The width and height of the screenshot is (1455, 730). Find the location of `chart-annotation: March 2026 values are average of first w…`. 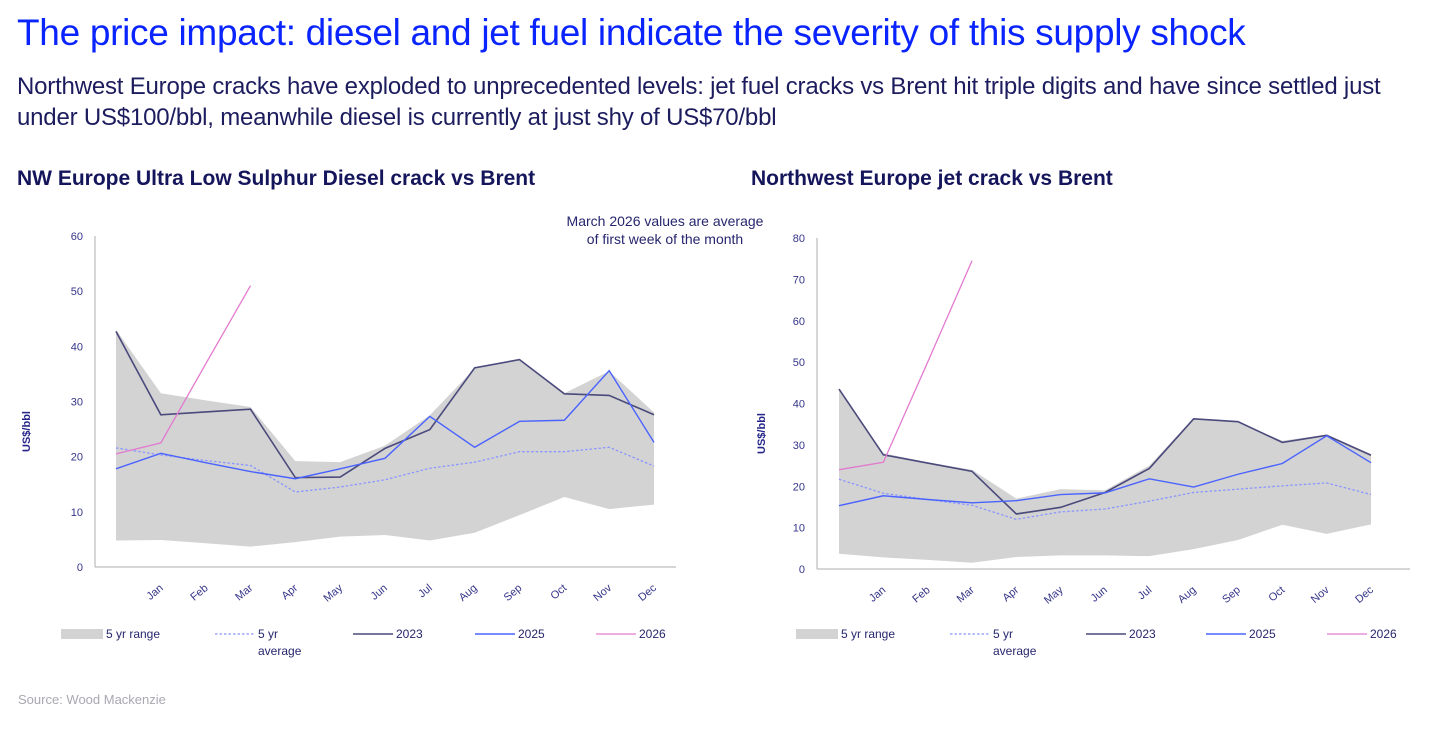

chart-annotation: March 2026 values are average of first w… is located at coordinates (665, 230).